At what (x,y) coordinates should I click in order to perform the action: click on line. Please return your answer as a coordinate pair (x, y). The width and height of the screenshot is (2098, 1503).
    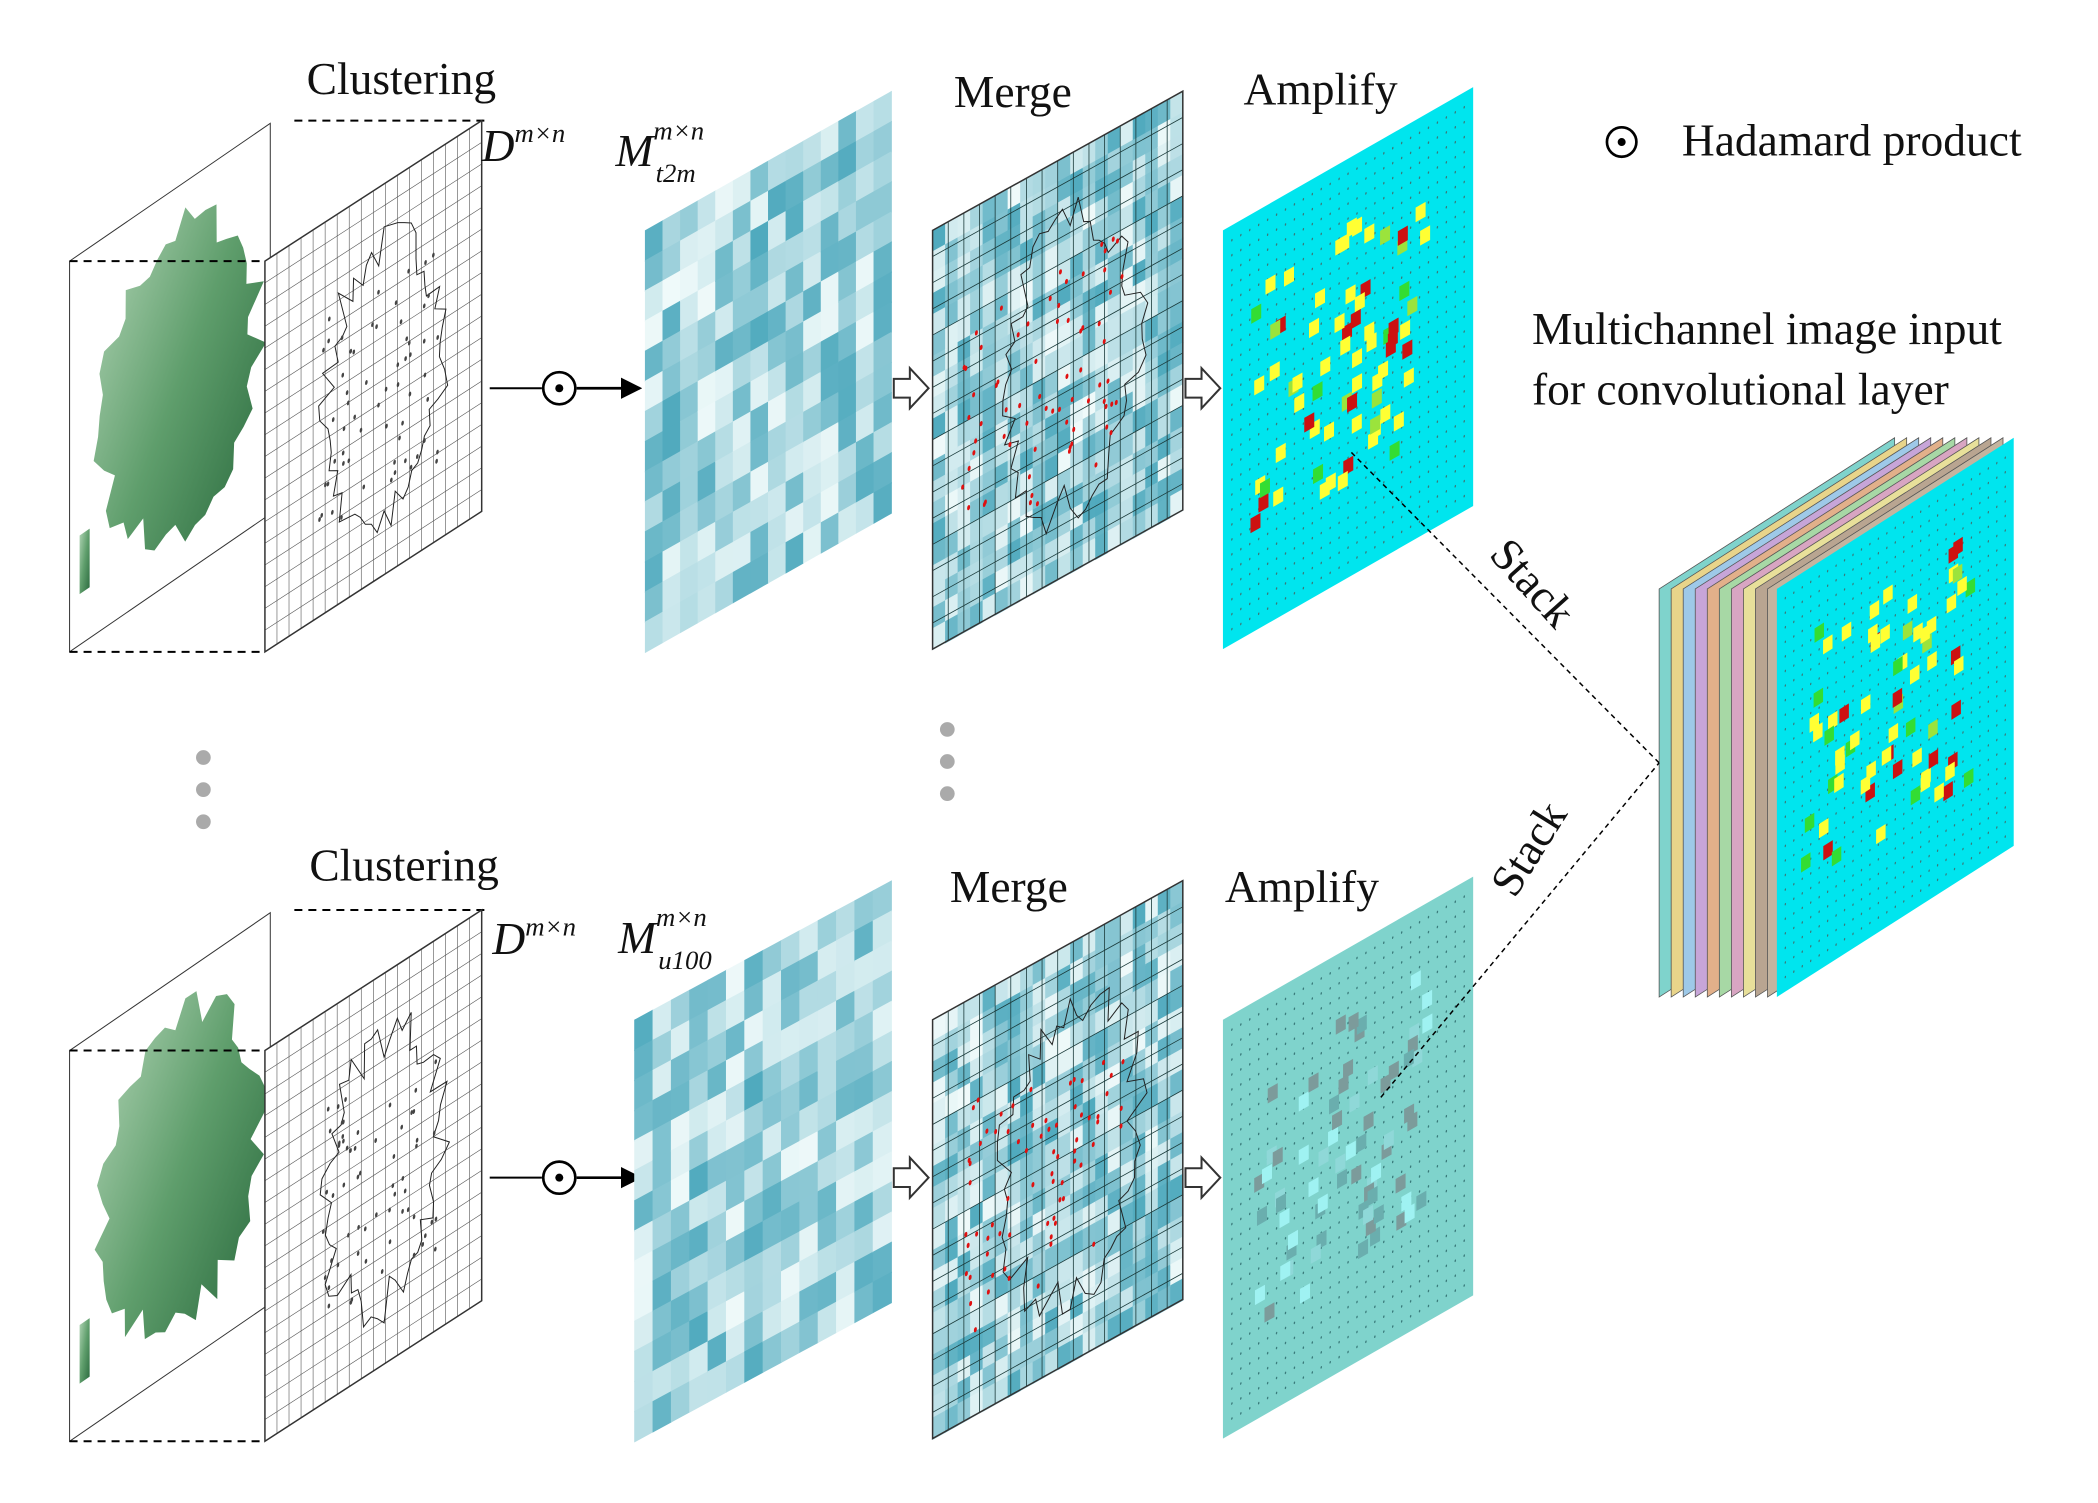
    Looking at the image, I should click on (1058, 1238).